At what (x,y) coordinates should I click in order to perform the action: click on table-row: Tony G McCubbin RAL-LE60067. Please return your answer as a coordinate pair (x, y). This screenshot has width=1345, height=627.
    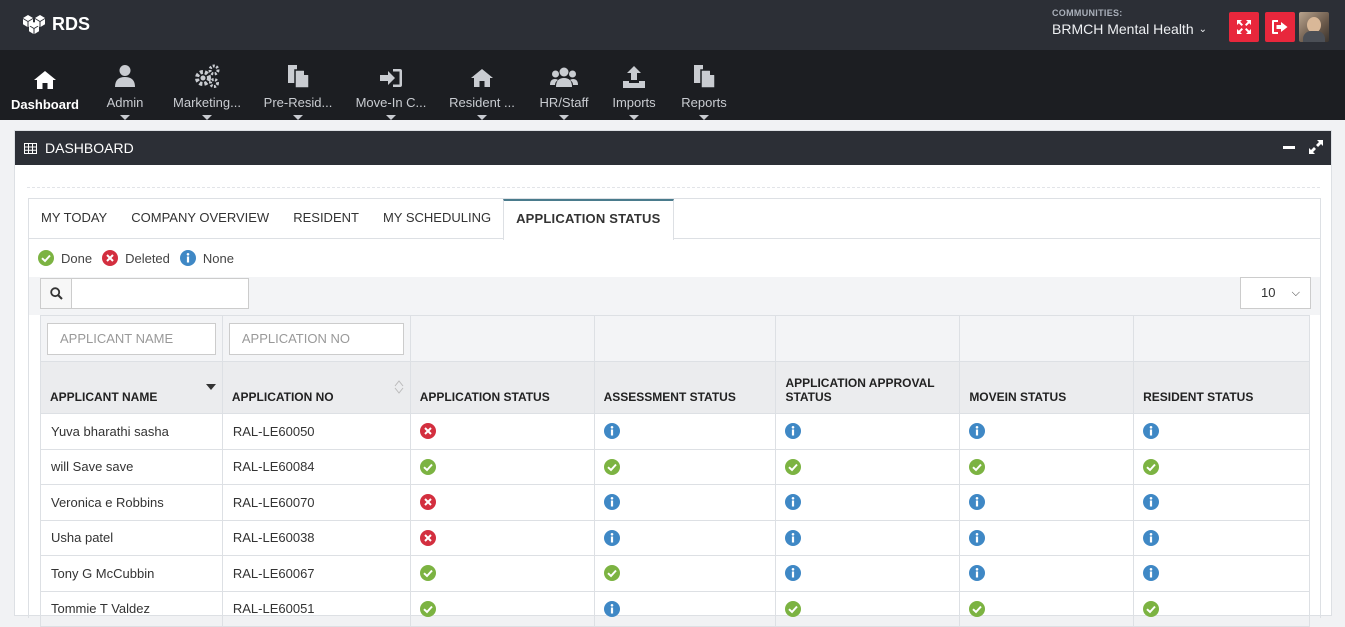
    Looking at the image, I should click on (675, 573).